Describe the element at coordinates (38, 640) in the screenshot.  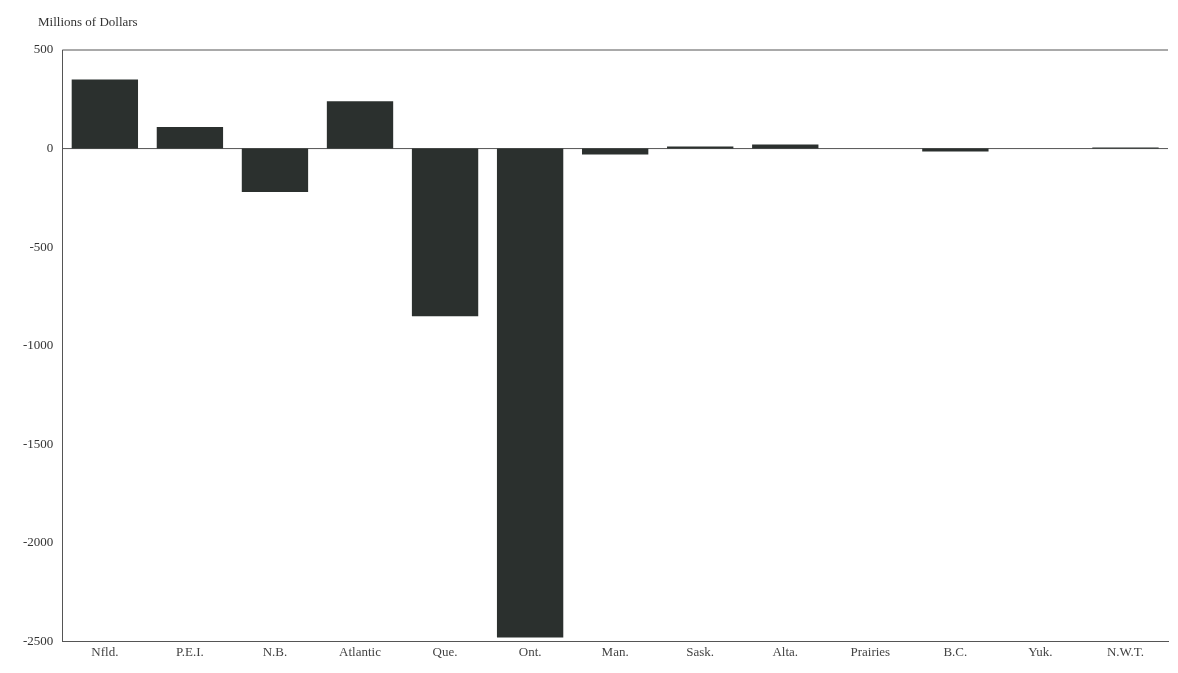
I see `y-tick-label: -2500` at that location.